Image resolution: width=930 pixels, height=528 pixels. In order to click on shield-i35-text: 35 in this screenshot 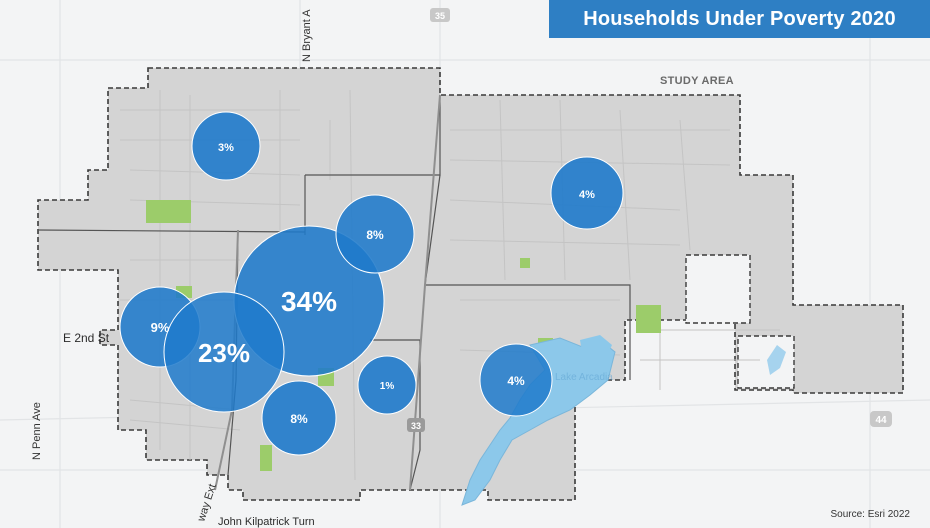, I will do `click(440, 16)`.